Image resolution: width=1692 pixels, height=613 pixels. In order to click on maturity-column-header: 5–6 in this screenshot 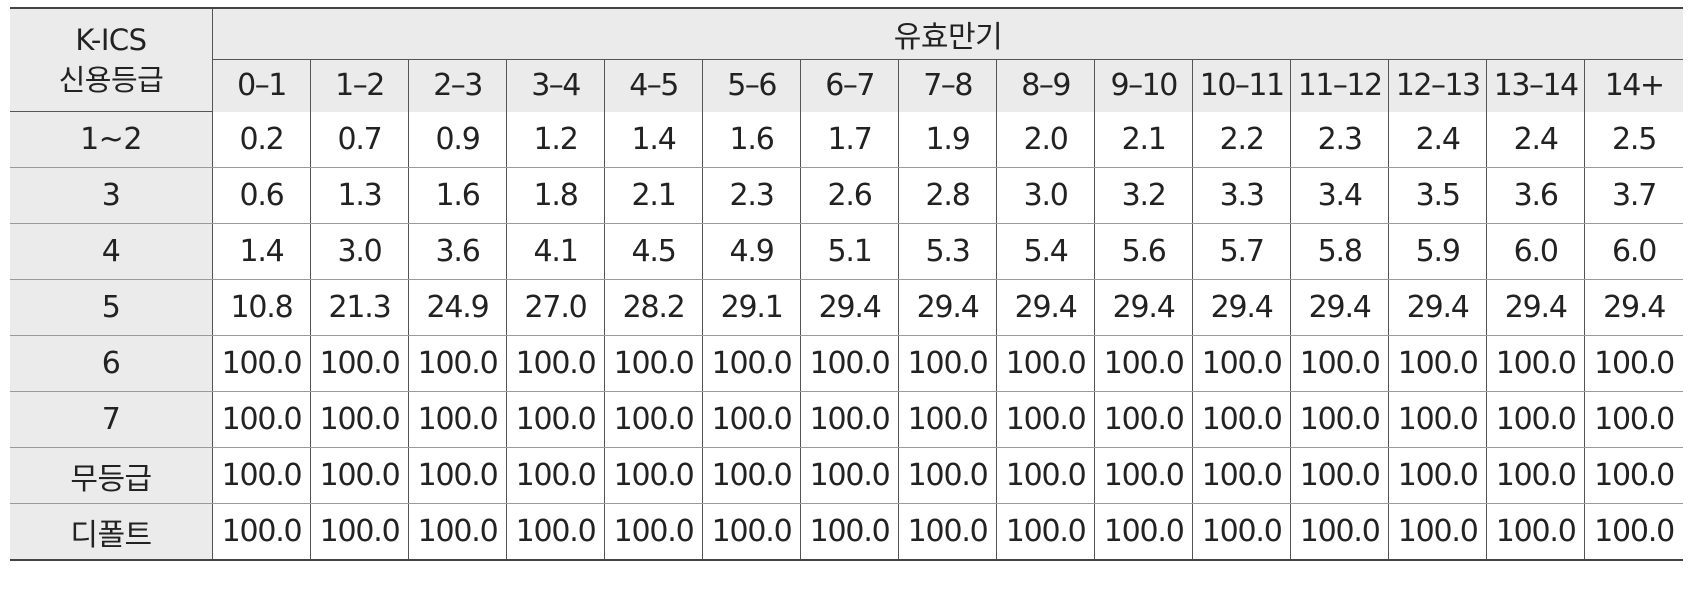, I will do `click(751, 85)`.